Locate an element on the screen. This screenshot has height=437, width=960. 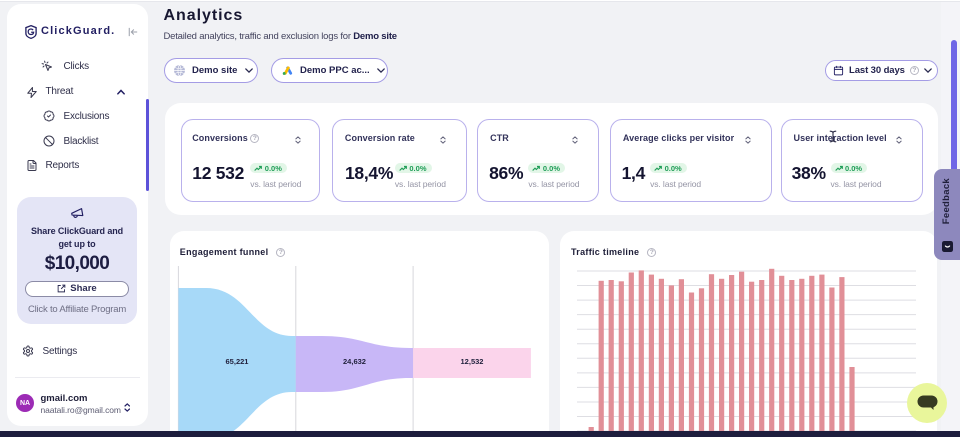
svg-text: 65,221 is located at coordinates (237, 361).